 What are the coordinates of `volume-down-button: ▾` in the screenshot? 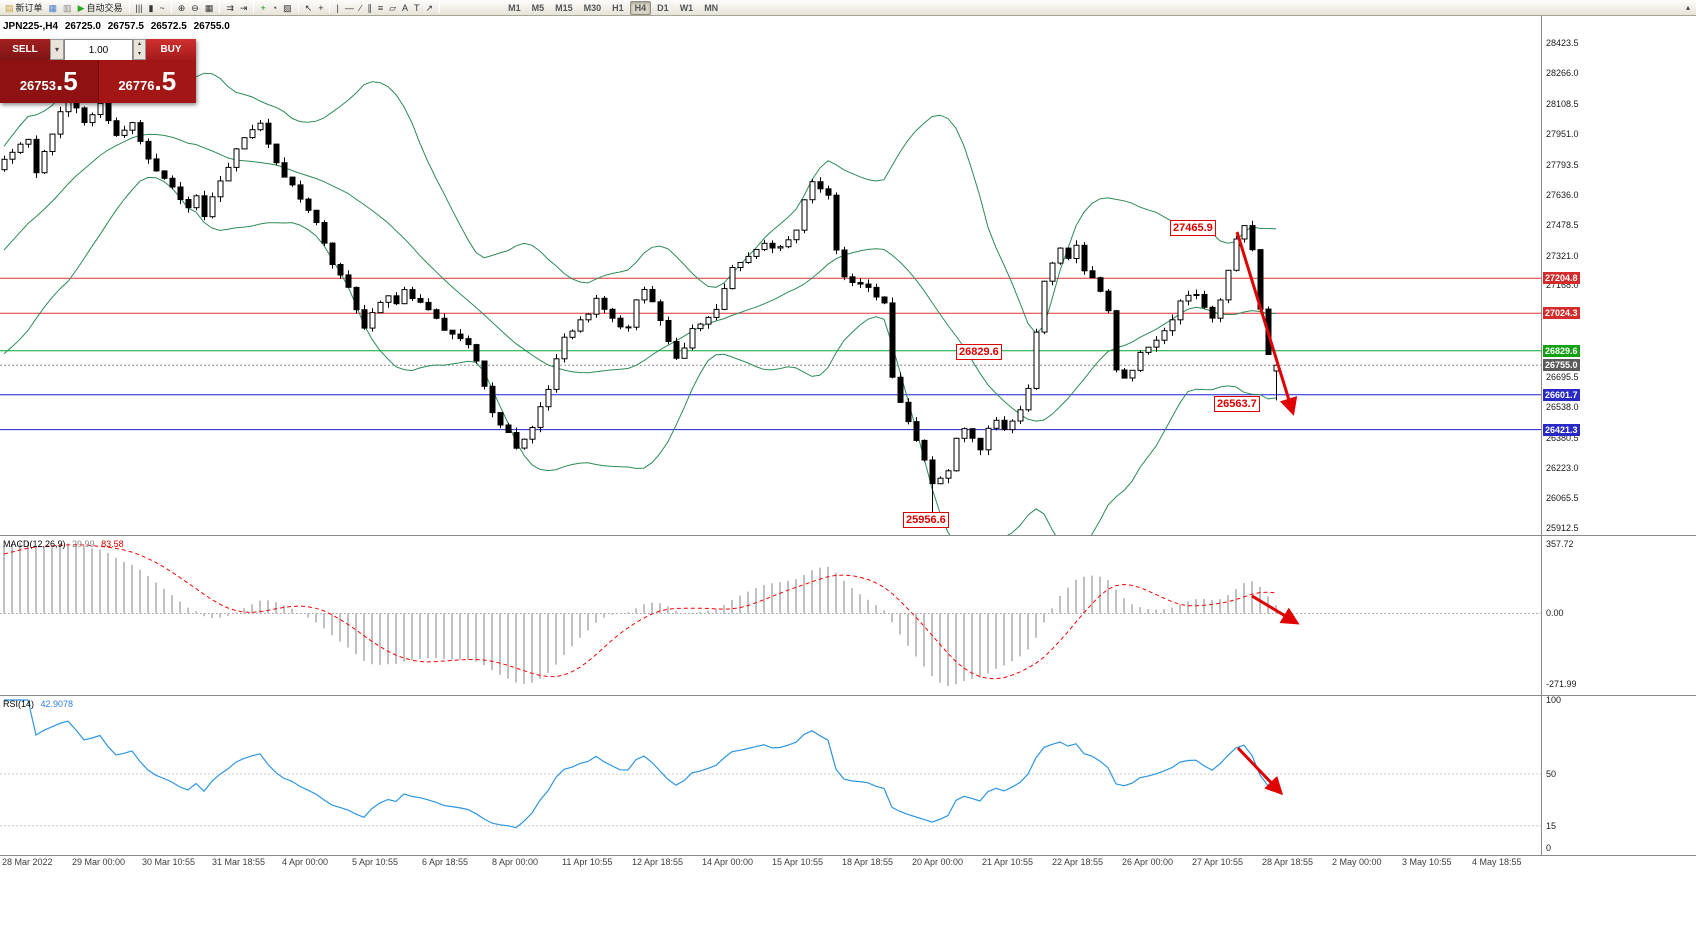 It's located at (139, 53).